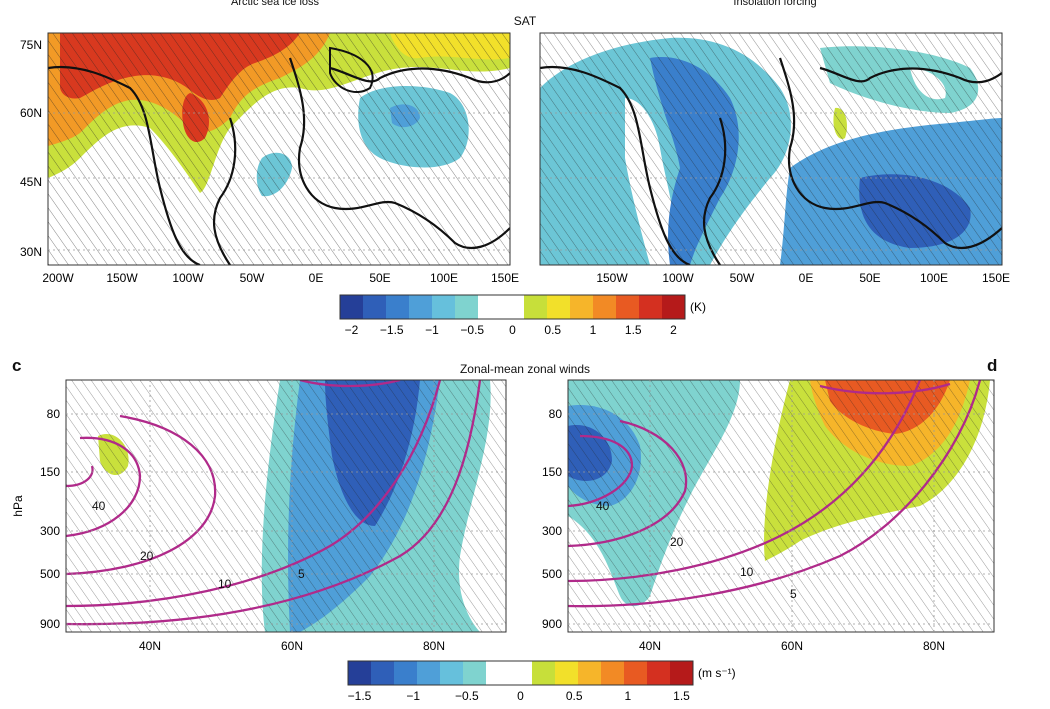 This screenshot has height=709, width=1050. What do you see at coordinates (603, 506) in the screenshot?
I see `contour-label-40: 40` at bounding box center [603, 506].